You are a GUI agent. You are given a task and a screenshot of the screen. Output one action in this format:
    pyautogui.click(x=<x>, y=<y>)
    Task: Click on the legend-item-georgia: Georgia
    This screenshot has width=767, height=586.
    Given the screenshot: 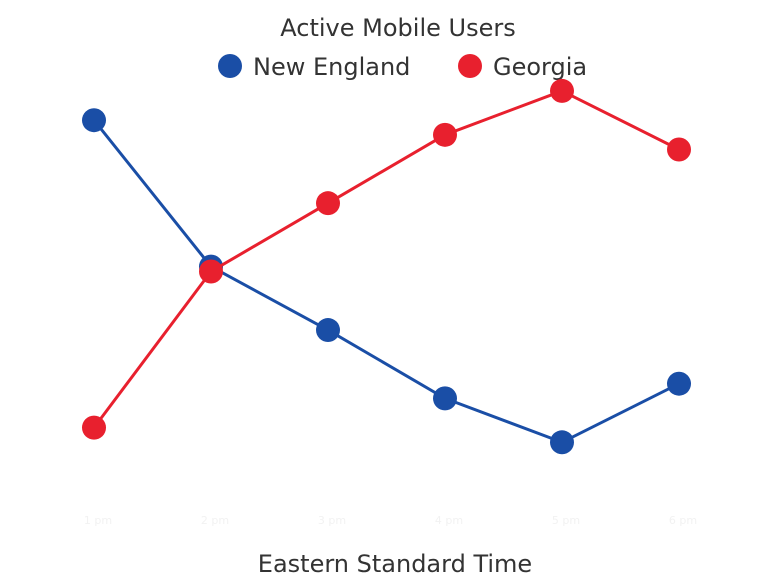 What is the action you would take?
    pyautogui.click(x=522, y=67)
    